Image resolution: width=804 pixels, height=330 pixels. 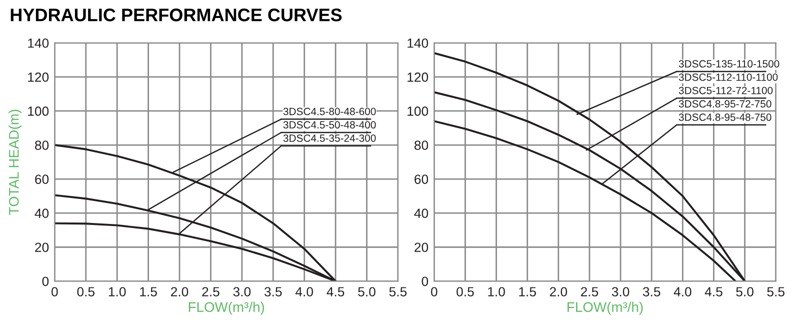 What do you see at coordinates (725, 104) in the screenshot?
I see `annotation: 3DSC4.8-95-72-750` at bounding box center [725, 104].